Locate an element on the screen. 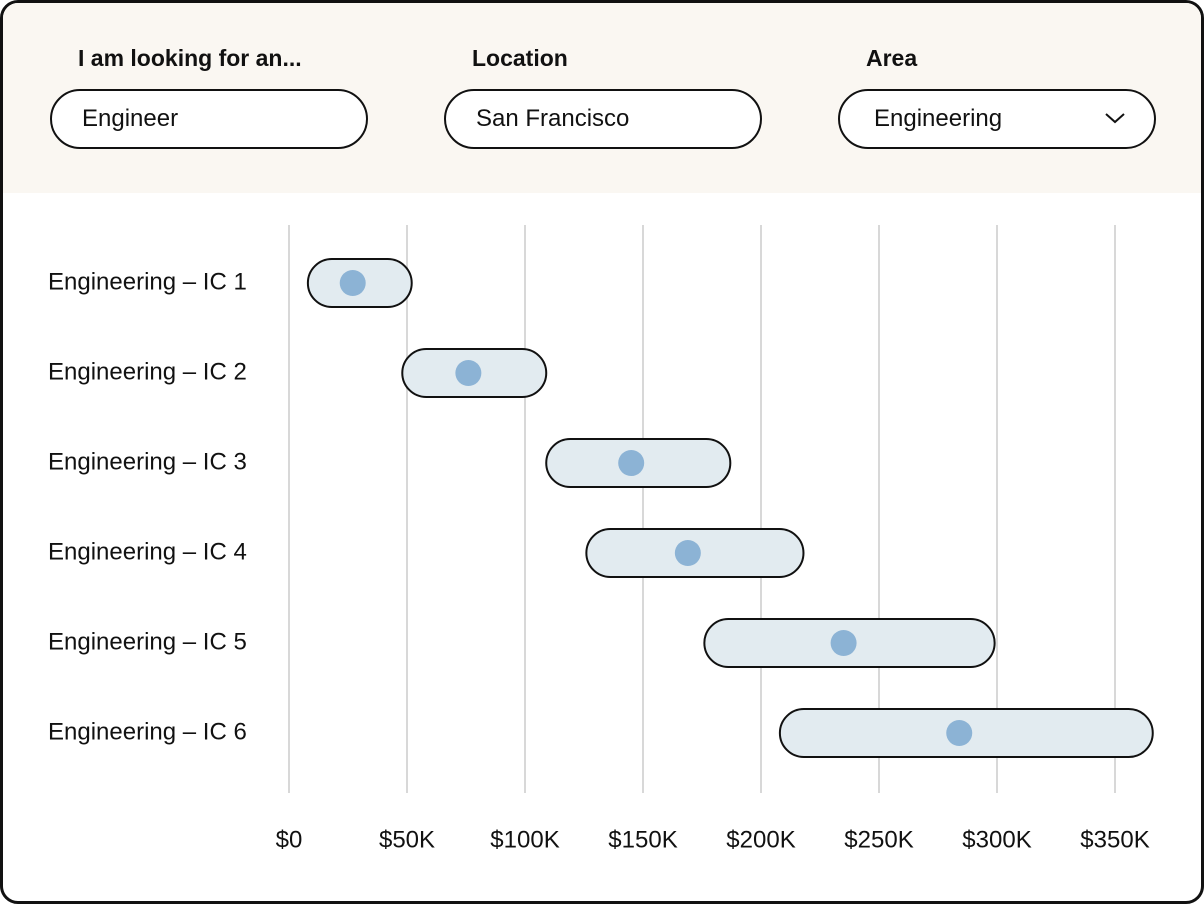 The width and height of the screenshot is (1204, 904). chevron-icon is located at coordinates (1115, 118).